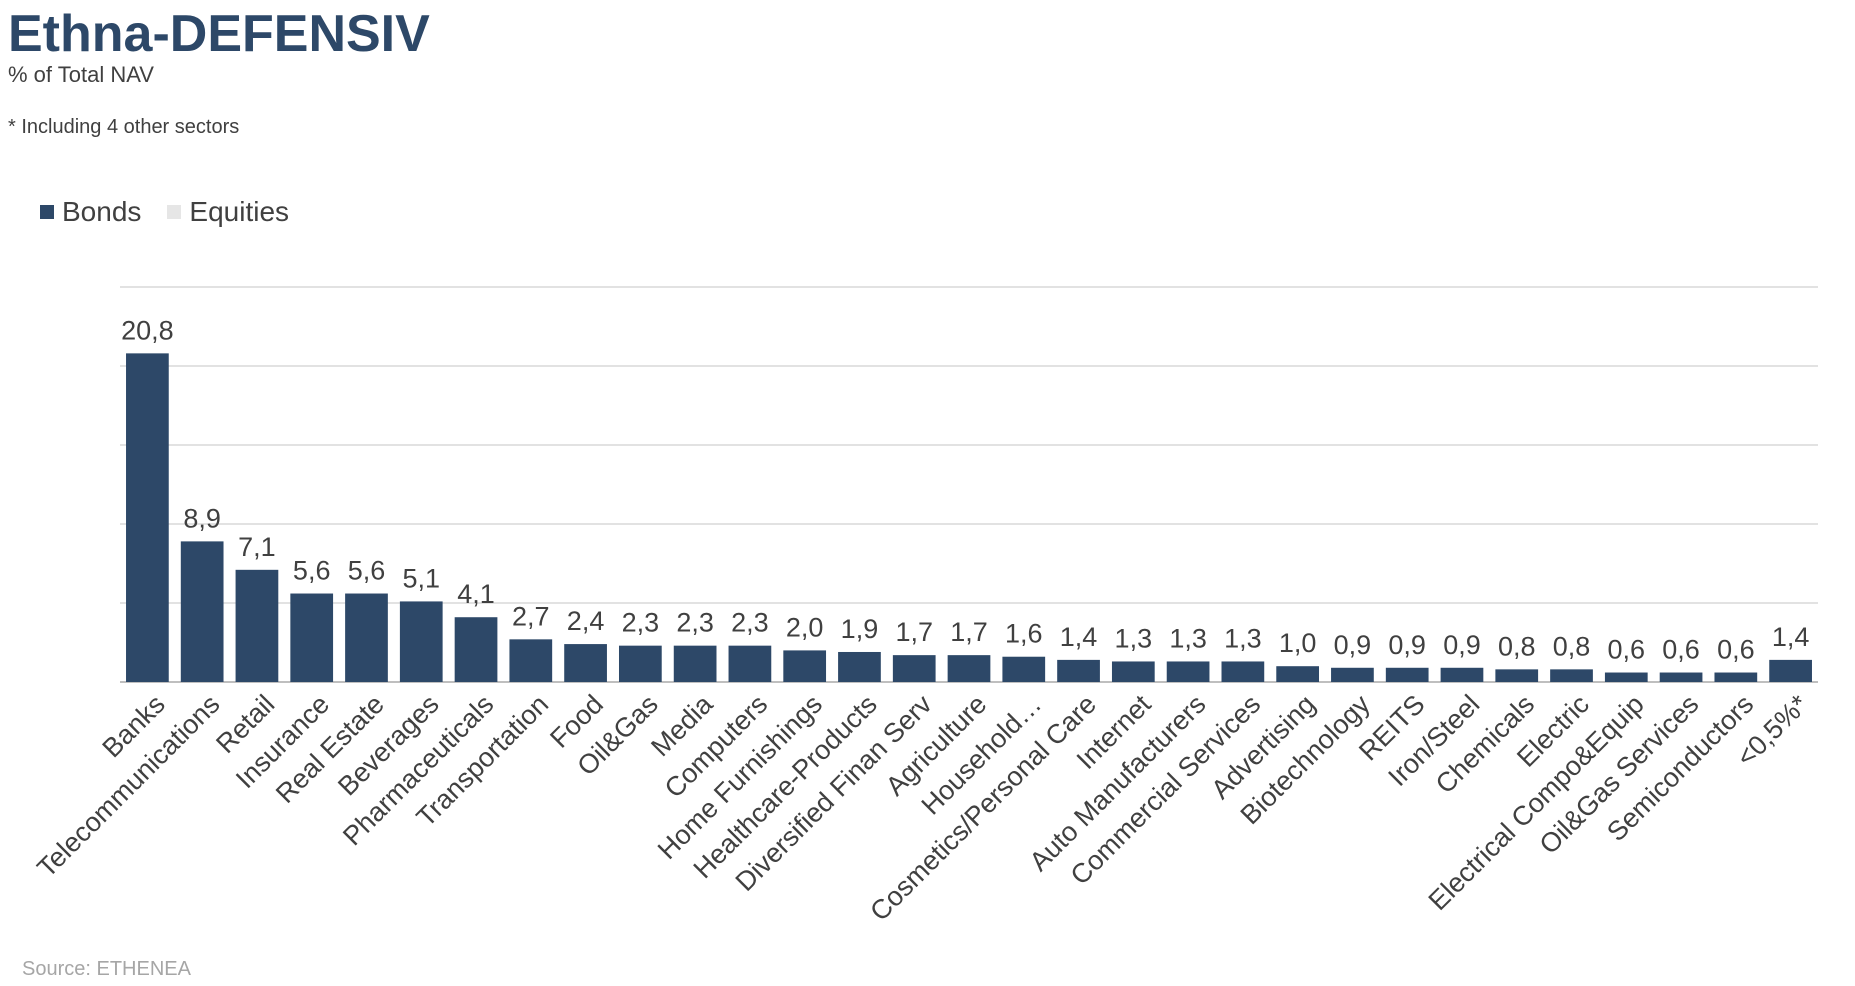 The width and height of the screenshot is (1855, 986). I want to click on data-label-14: 1,7, so click(914, 632).